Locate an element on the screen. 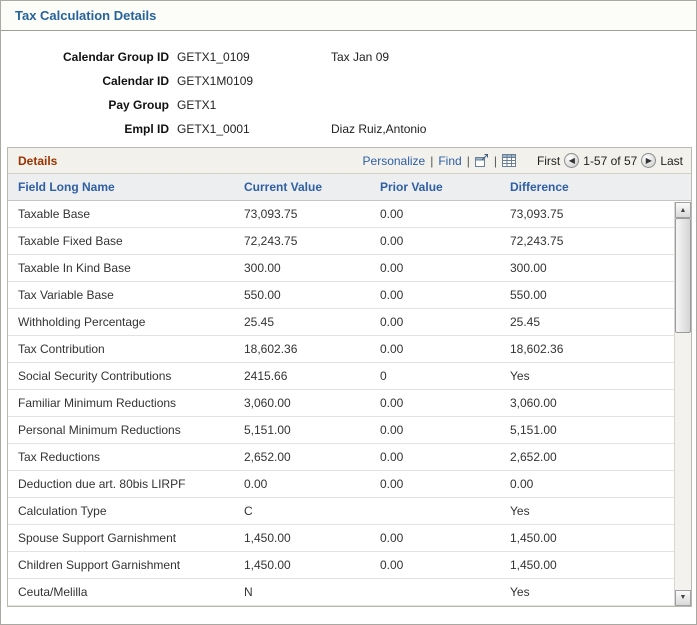 The width and height of the screenshot is (697, 625). column-header-difference: Difference is located at coordinates (595, 187).